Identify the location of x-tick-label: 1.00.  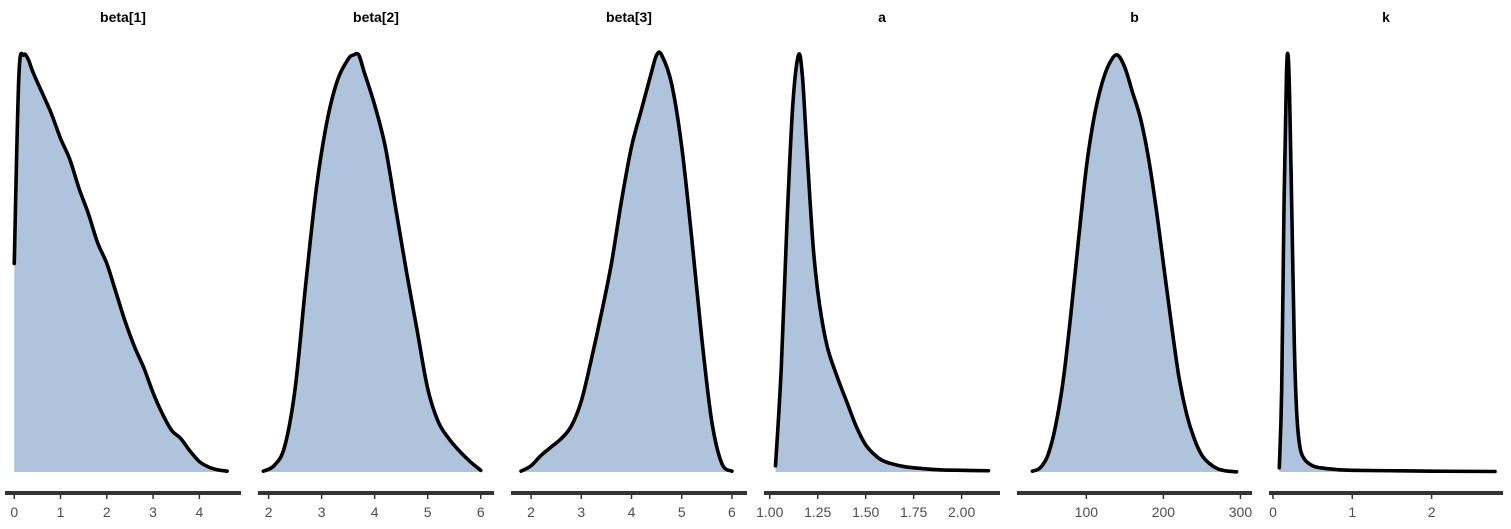
(769, 512).